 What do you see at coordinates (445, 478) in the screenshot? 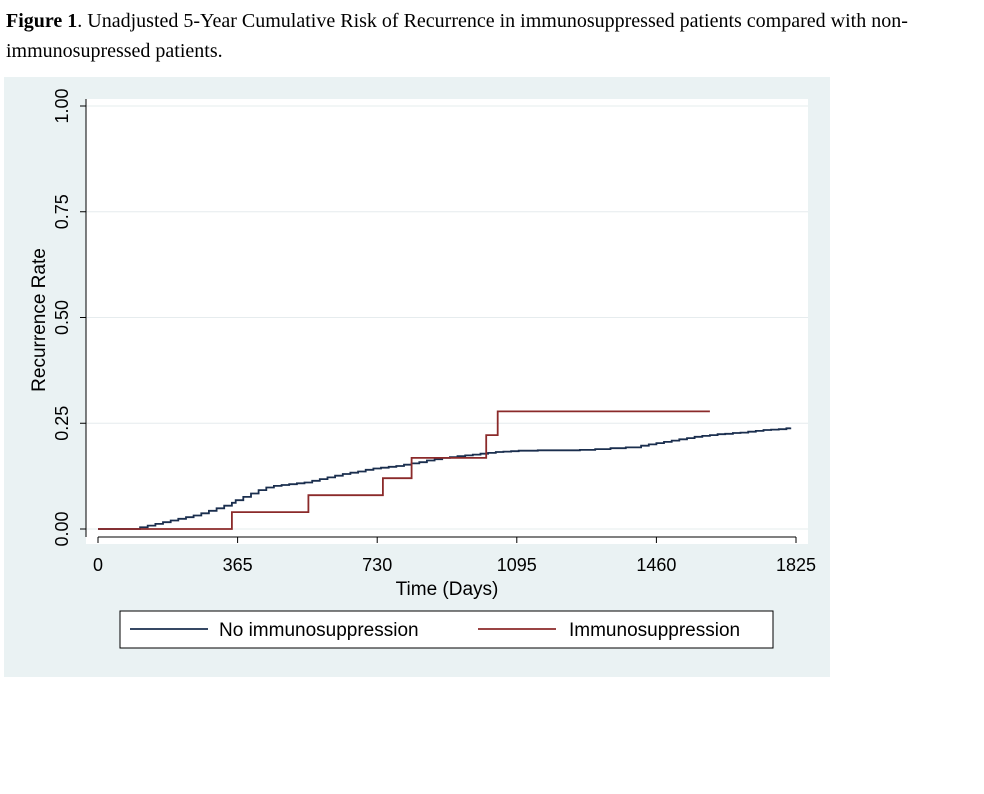
I see `series-line-no-immunosuppression` at bounding box center [445, 478].